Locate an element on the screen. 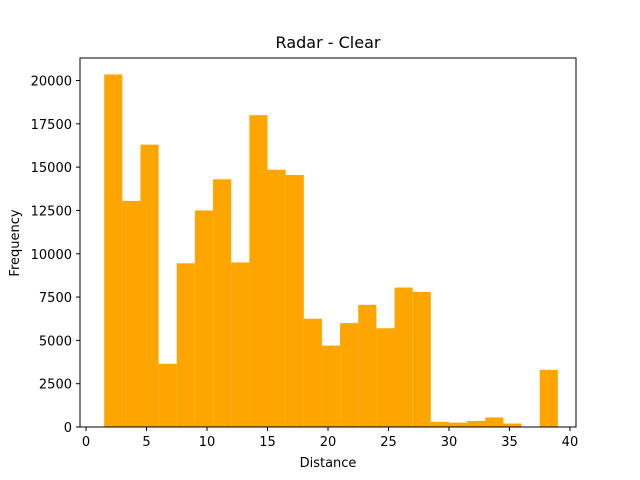  y-axis: 0 2500 5000 7500 10000 12500 15000 17500 20000 is located at coordinates (55, 255).